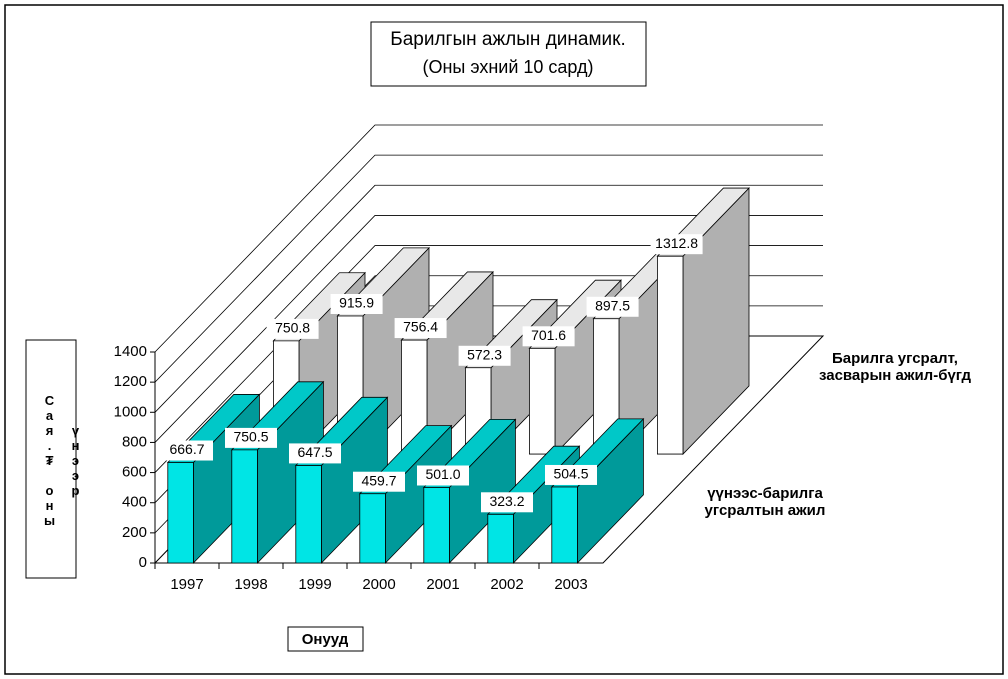 The height and width of the screenshot is (679, 1008). Describe the element at coordinates (134, 441) in the screenshot. I see `y-tick-label: 800` at that location.